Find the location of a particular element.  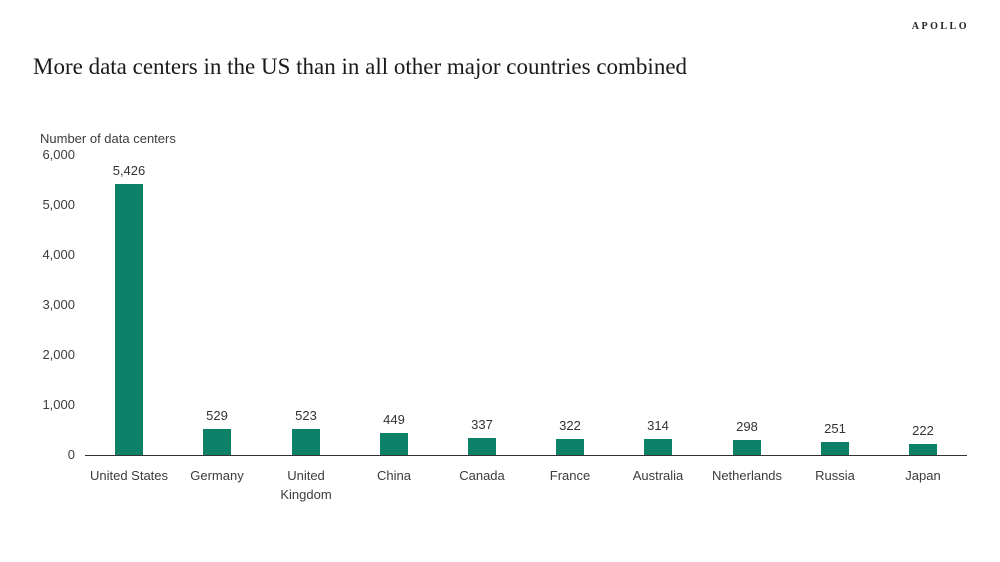

bar-value-label: 523 is located at coordinates (306, 415).